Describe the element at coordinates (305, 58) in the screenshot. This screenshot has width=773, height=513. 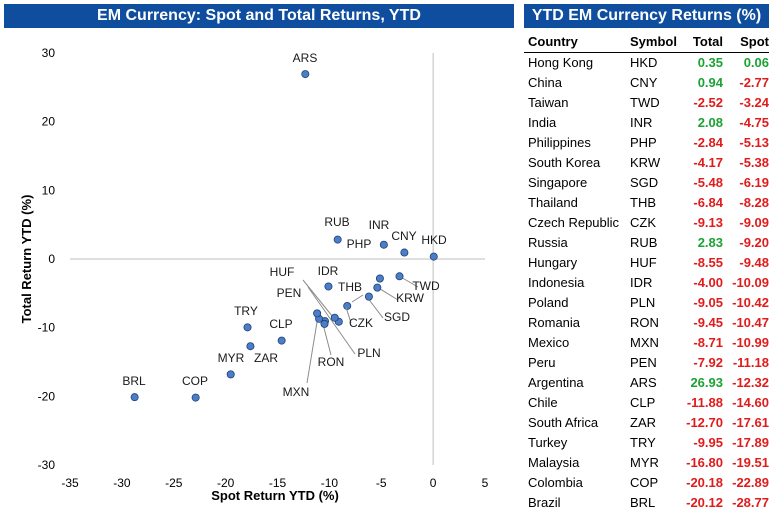
I see `point-label-ars: ARS` at that location.